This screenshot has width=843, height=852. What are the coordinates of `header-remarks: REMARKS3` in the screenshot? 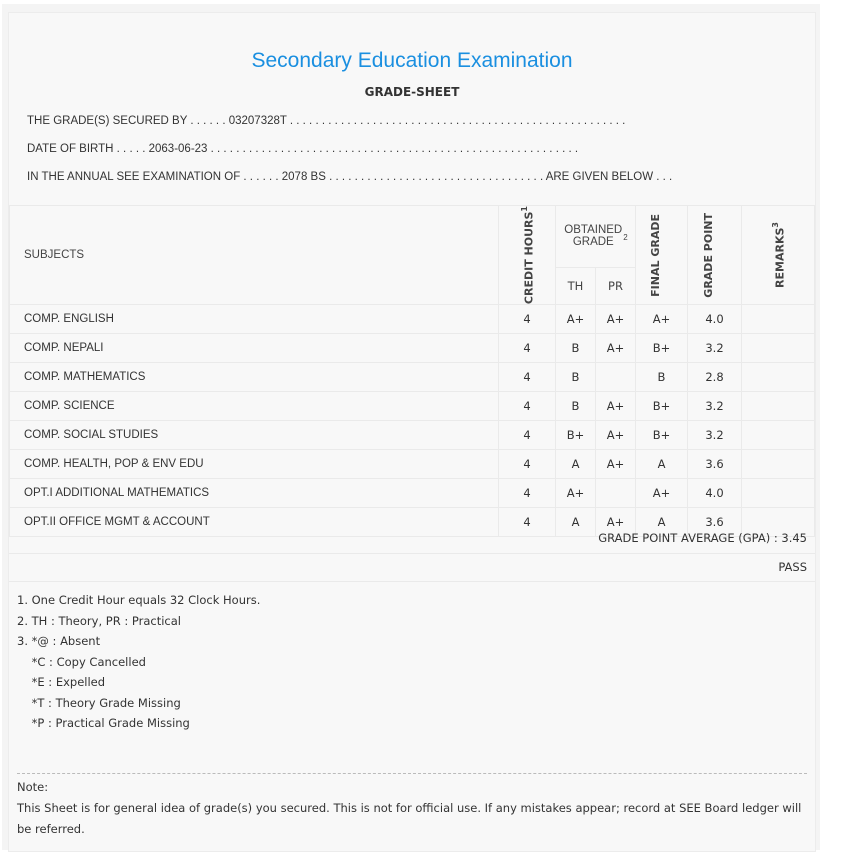 It's located at (778, 255).